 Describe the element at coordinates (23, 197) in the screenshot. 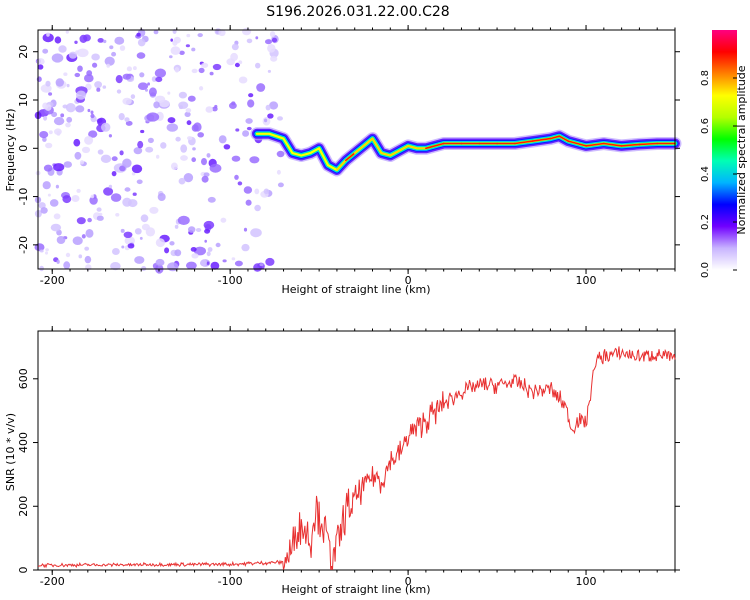

I see `spectrogram-ytick-label: -10` at that location.